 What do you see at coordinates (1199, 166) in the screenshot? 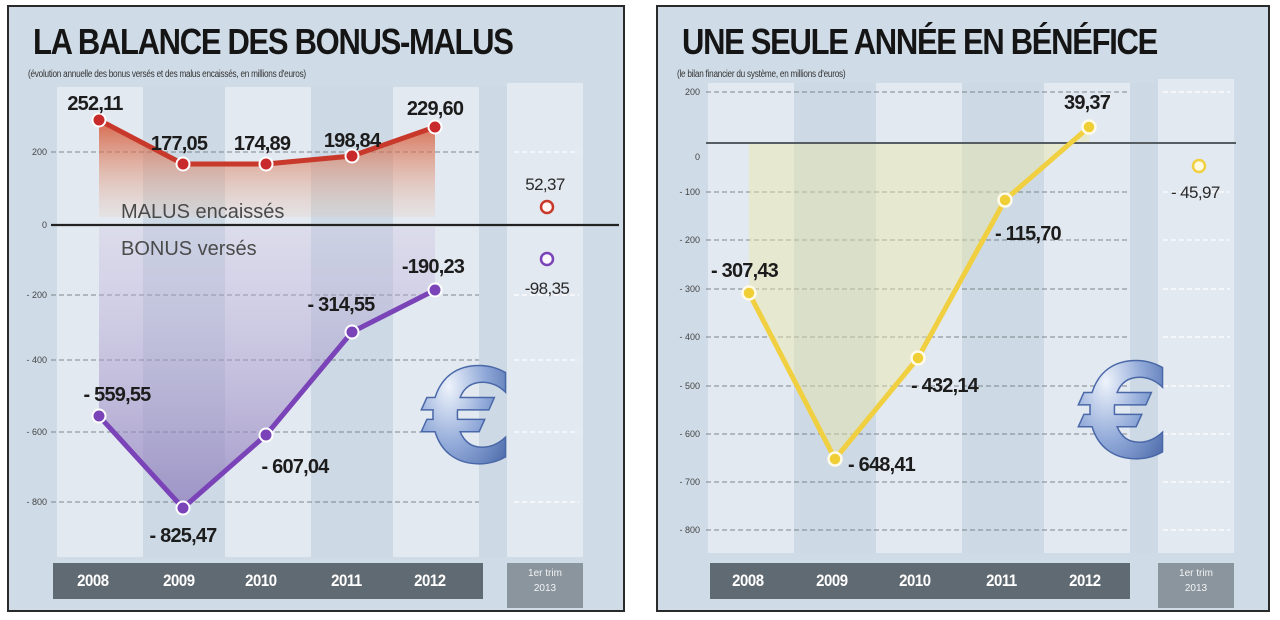
I see `trim-point` at bounding box center [1199, 166].